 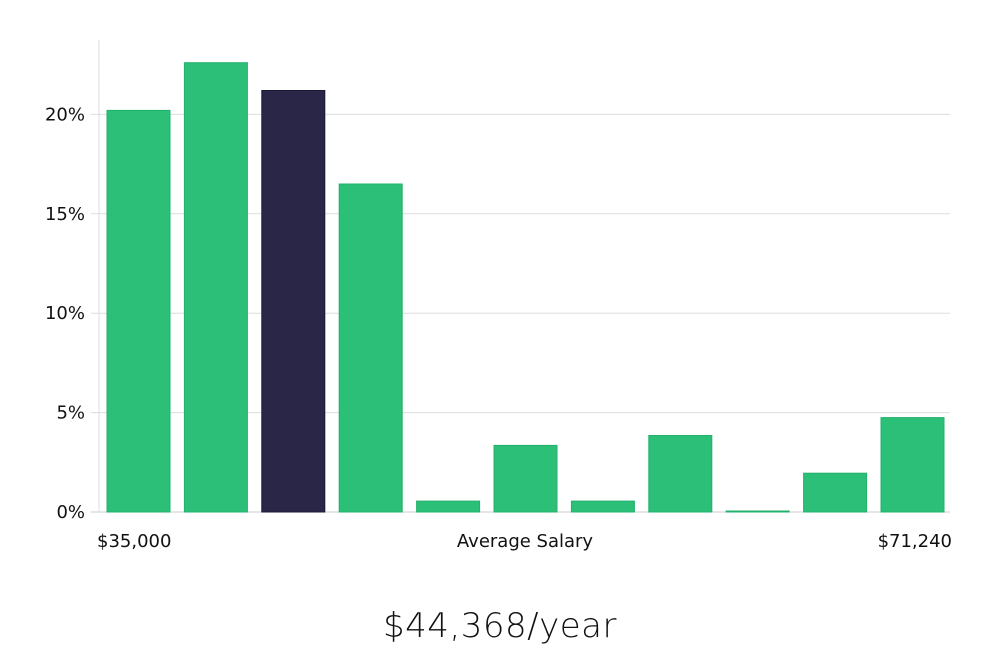 What do you see at coordinates (70, 512) in the screenshot?
I see `y-tick-label: 0%` at bounding box center [70, 512].